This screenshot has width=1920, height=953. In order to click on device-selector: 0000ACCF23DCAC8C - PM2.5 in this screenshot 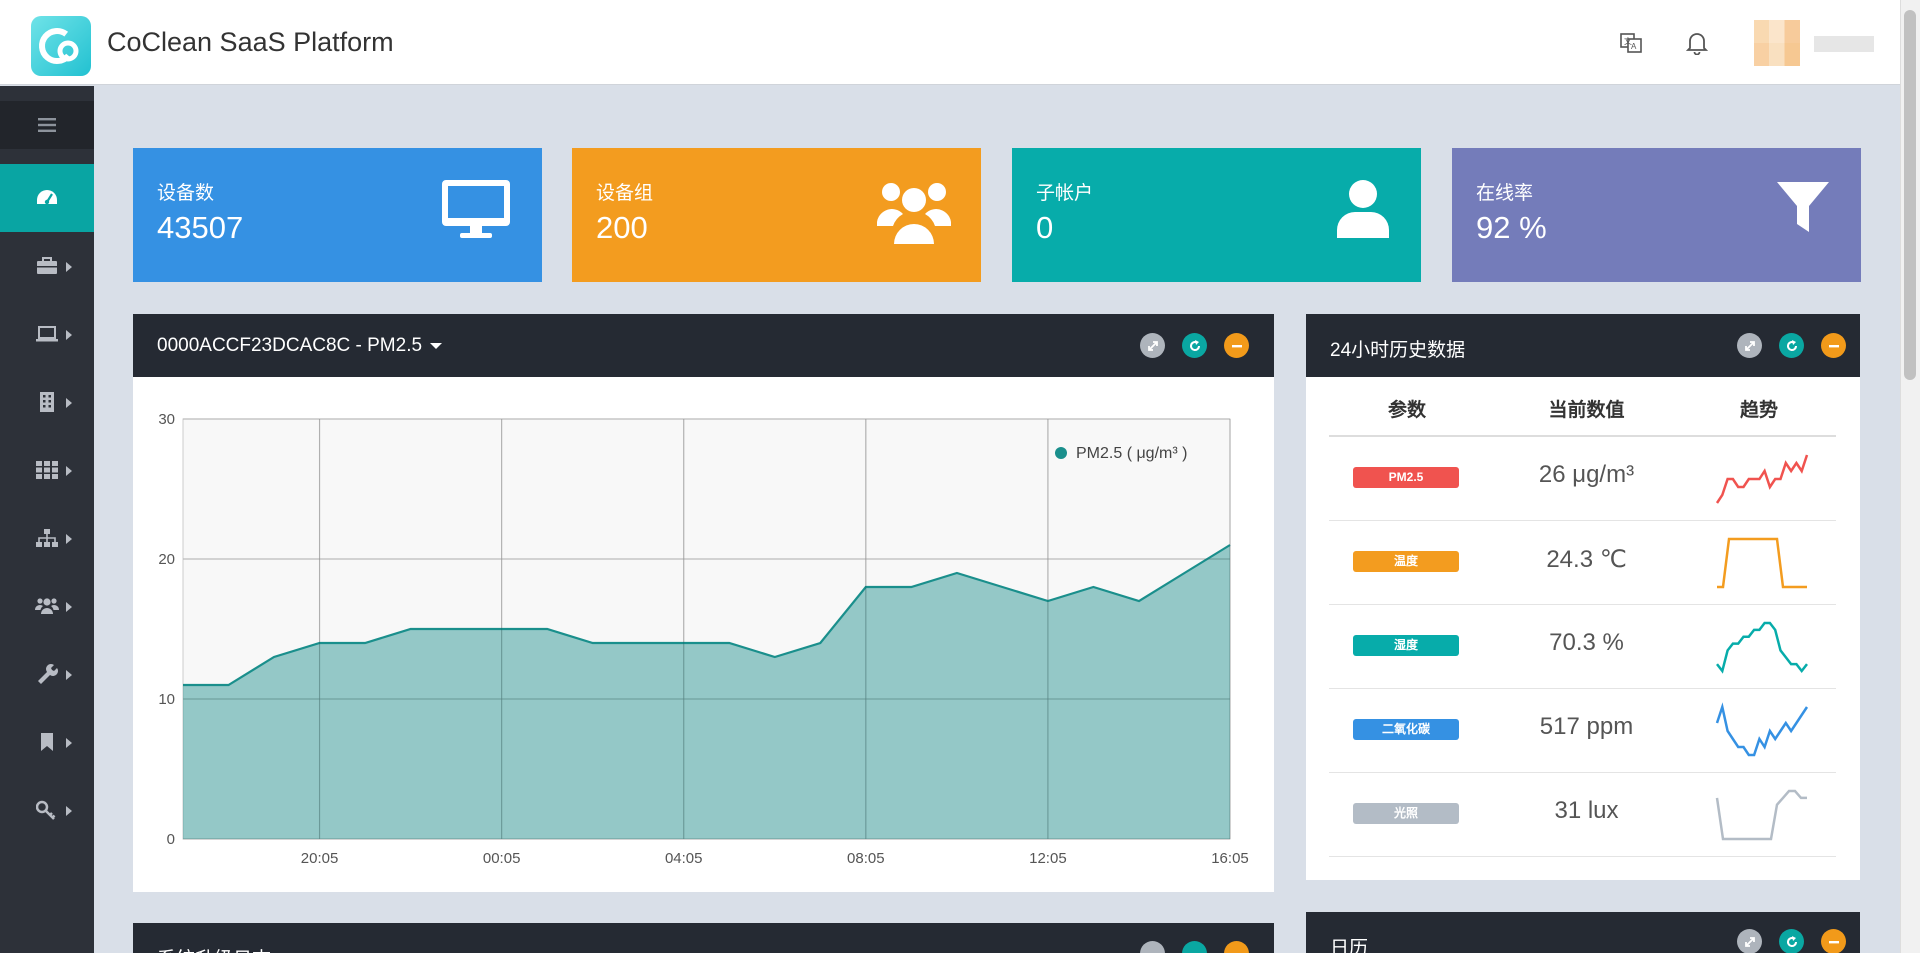, I will do `click(300, 346)`.